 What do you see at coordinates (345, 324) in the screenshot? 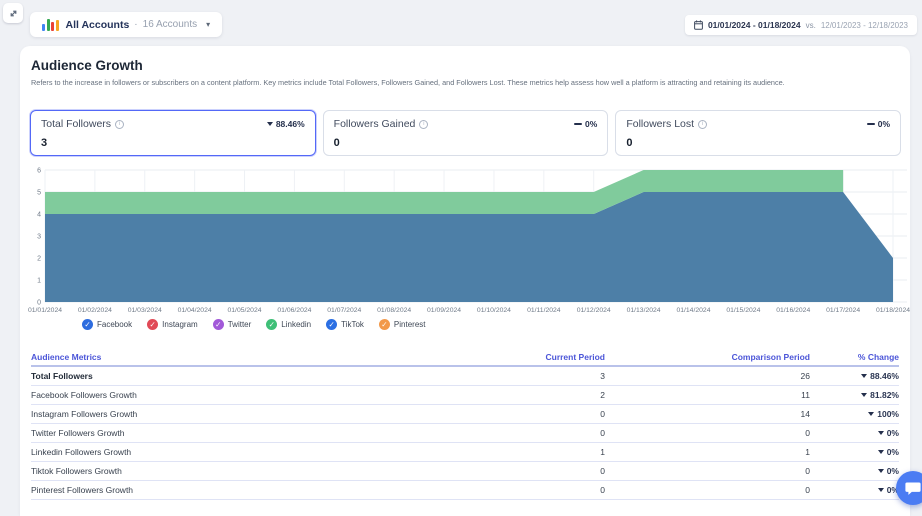
I see `legend-item-tiktok: ✓ TikTok` at bounding box center [345, 324].